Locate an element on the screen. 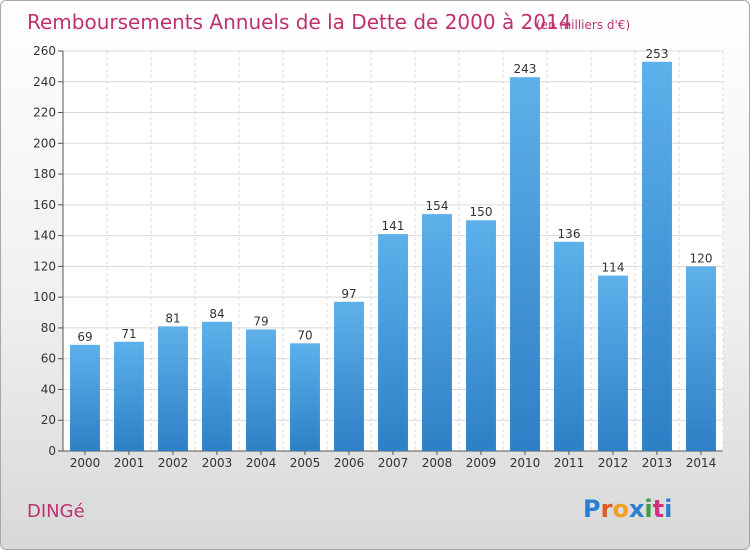 The image size is (750, 550). chart-subtitle: (en milliers d'€) is located at coordinates (583, 25).